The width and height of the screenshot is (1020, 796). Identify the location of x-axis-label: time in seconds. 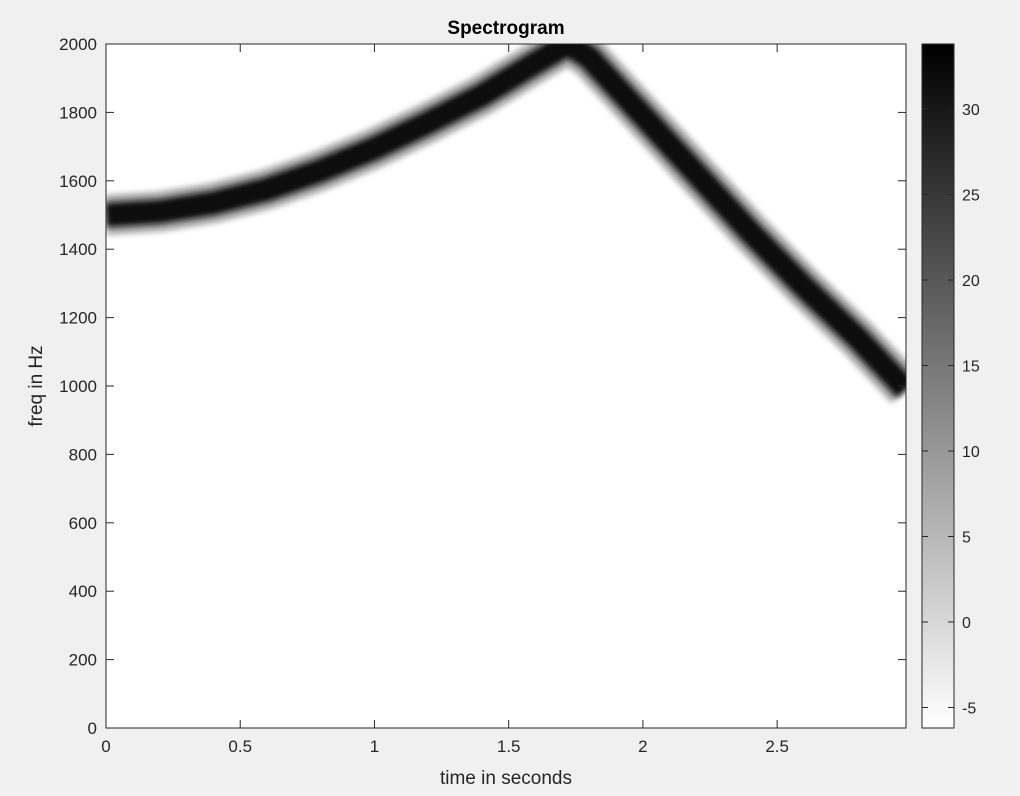
(506, 778).